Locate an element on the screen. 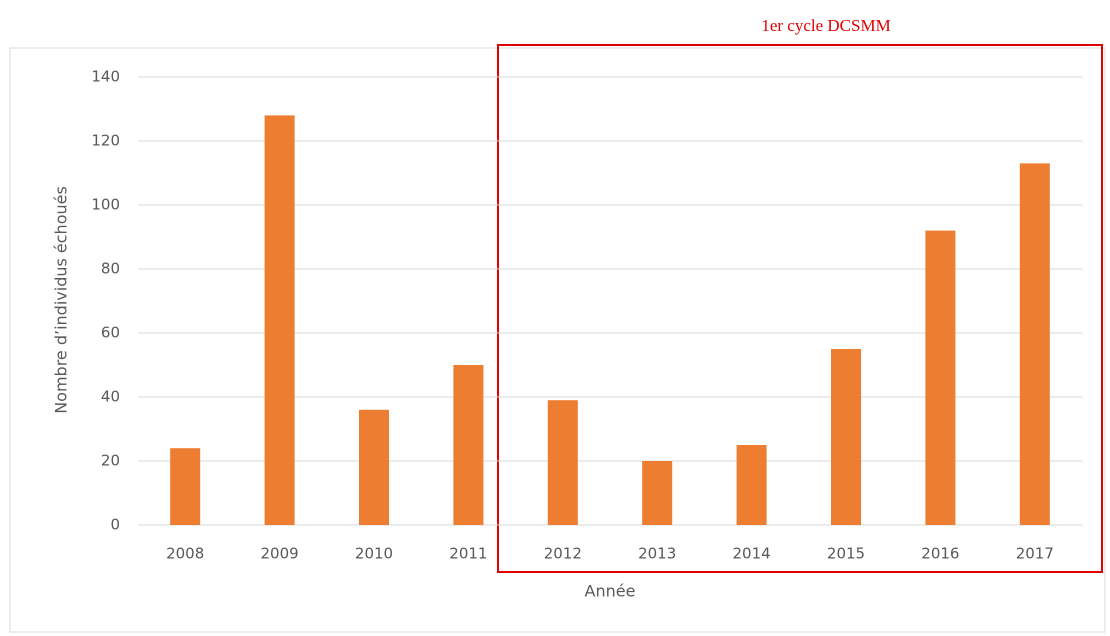 This screenshot has width=1110, height=636. y-tick-label: 120 is located at coordinates (105, 141).